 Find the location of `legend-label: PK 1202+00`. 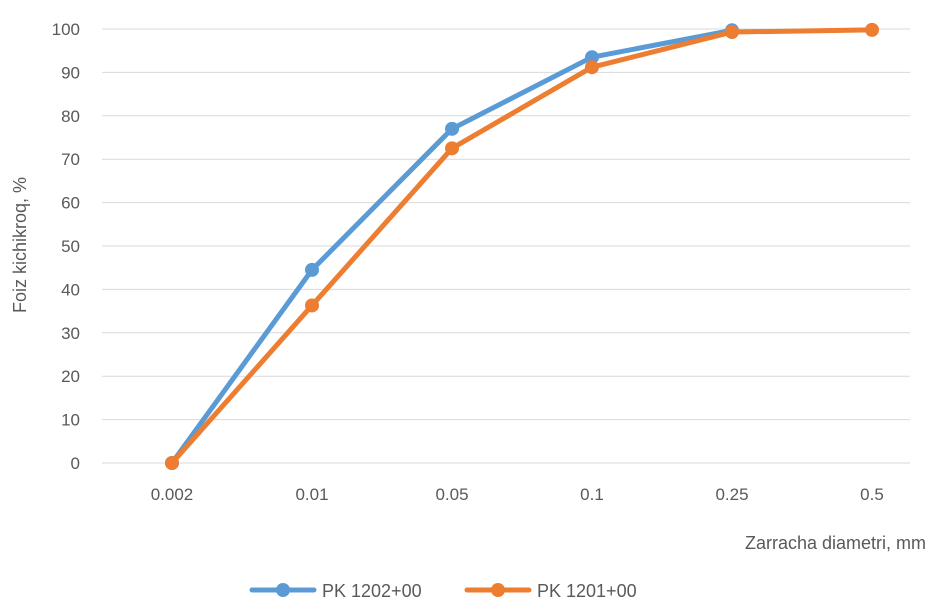

legend-label: PK 1202+00 is located at coordinates (372, 591).